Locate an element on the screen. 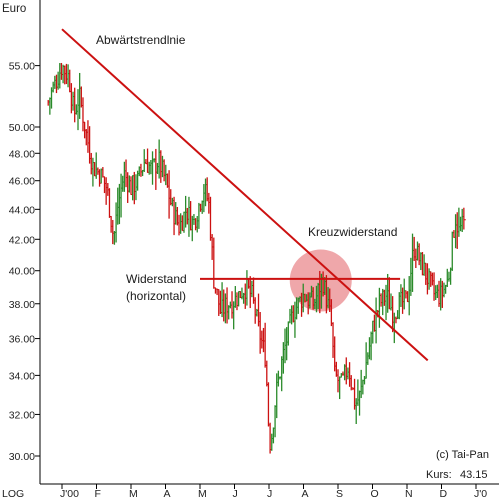 The width and height of the screenshot is (499, 501). y-unit-label: Euro is located at coordinates (14, 9).